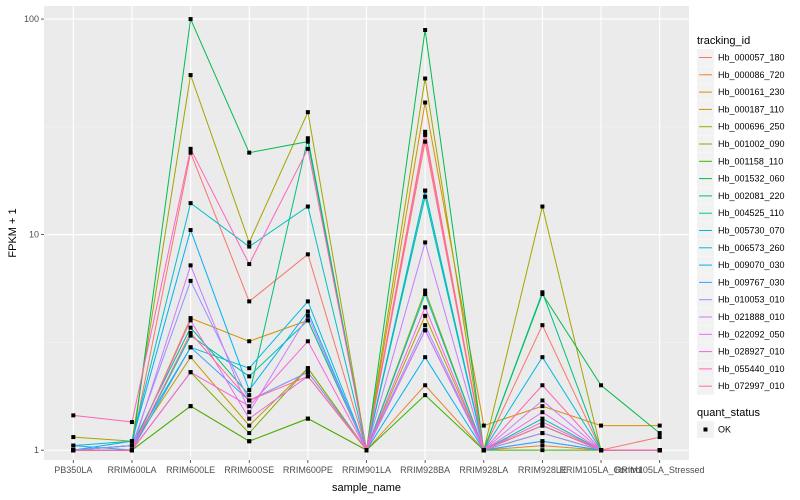 The height and width of the screenshot is (500, 800). I want to click on x-tick-label: PB350LA, so click(73, 470).